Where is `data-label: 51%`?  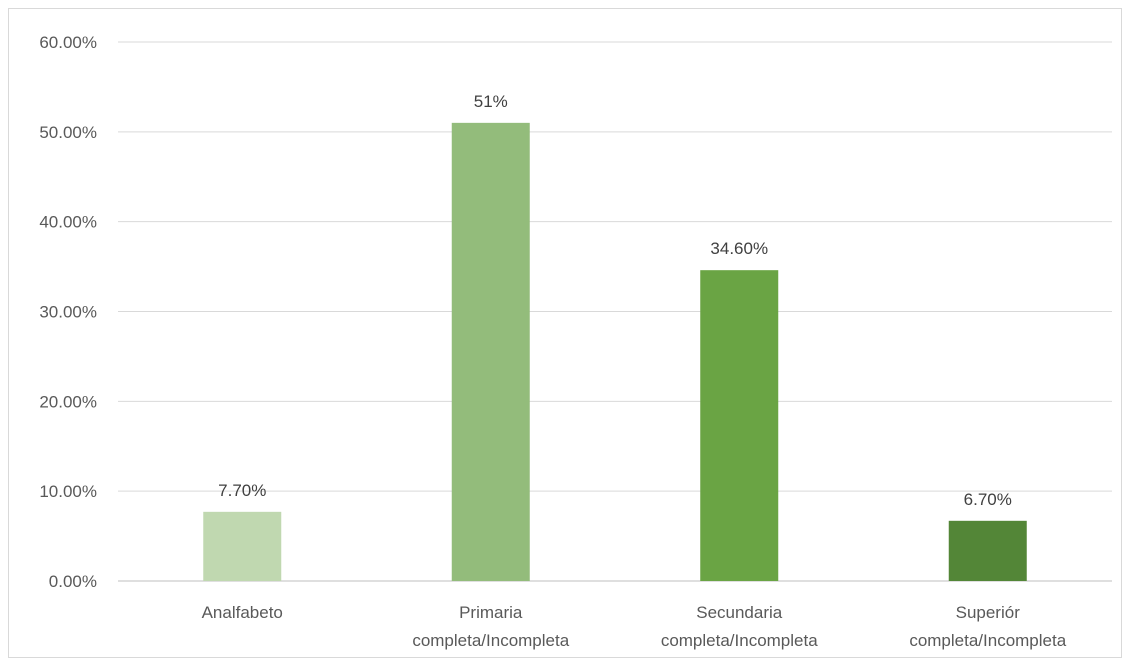
data-label: 51% is located at coordinates (491, 101).